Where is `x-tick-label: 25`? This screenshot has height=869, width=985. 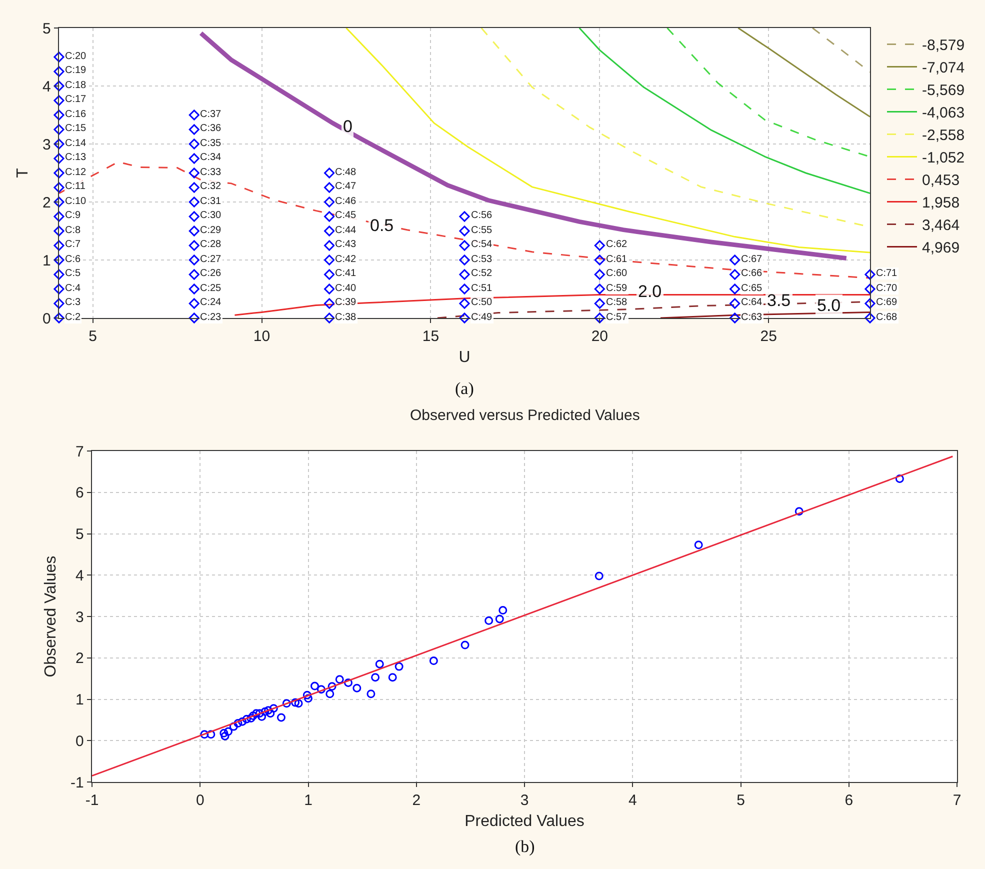 x-tick-label: 25 is located at coordinates (768, 337).